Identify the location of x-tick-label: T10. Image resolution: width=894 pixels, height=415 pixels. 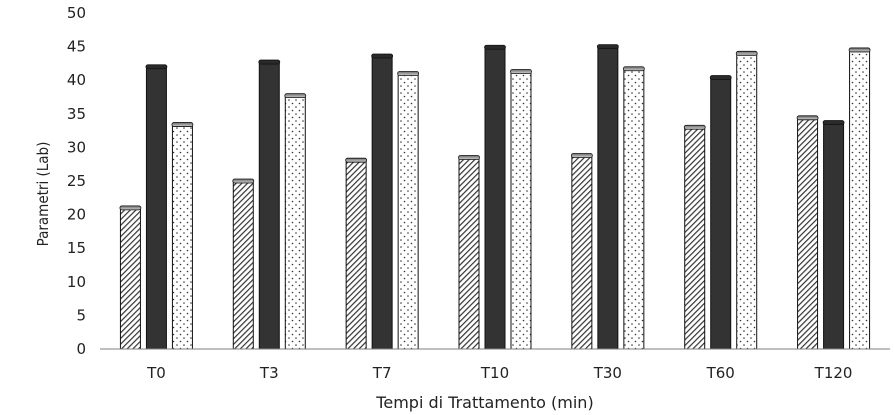
(494, 373).